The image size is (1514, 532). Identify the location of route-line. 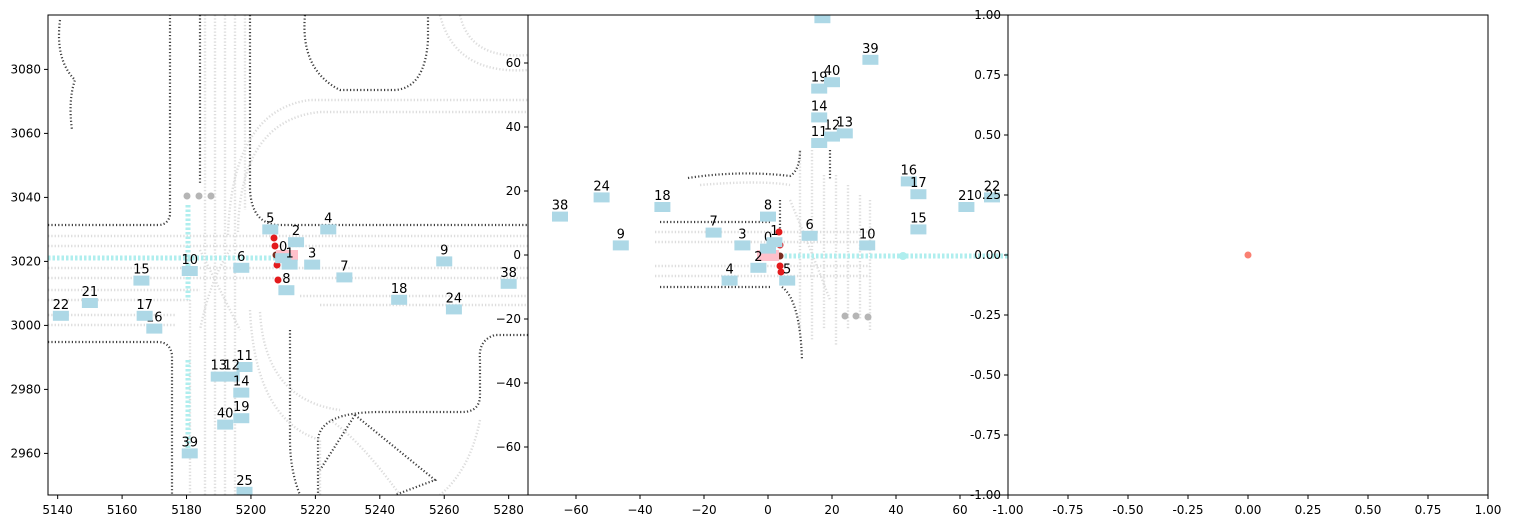
(174, 327).